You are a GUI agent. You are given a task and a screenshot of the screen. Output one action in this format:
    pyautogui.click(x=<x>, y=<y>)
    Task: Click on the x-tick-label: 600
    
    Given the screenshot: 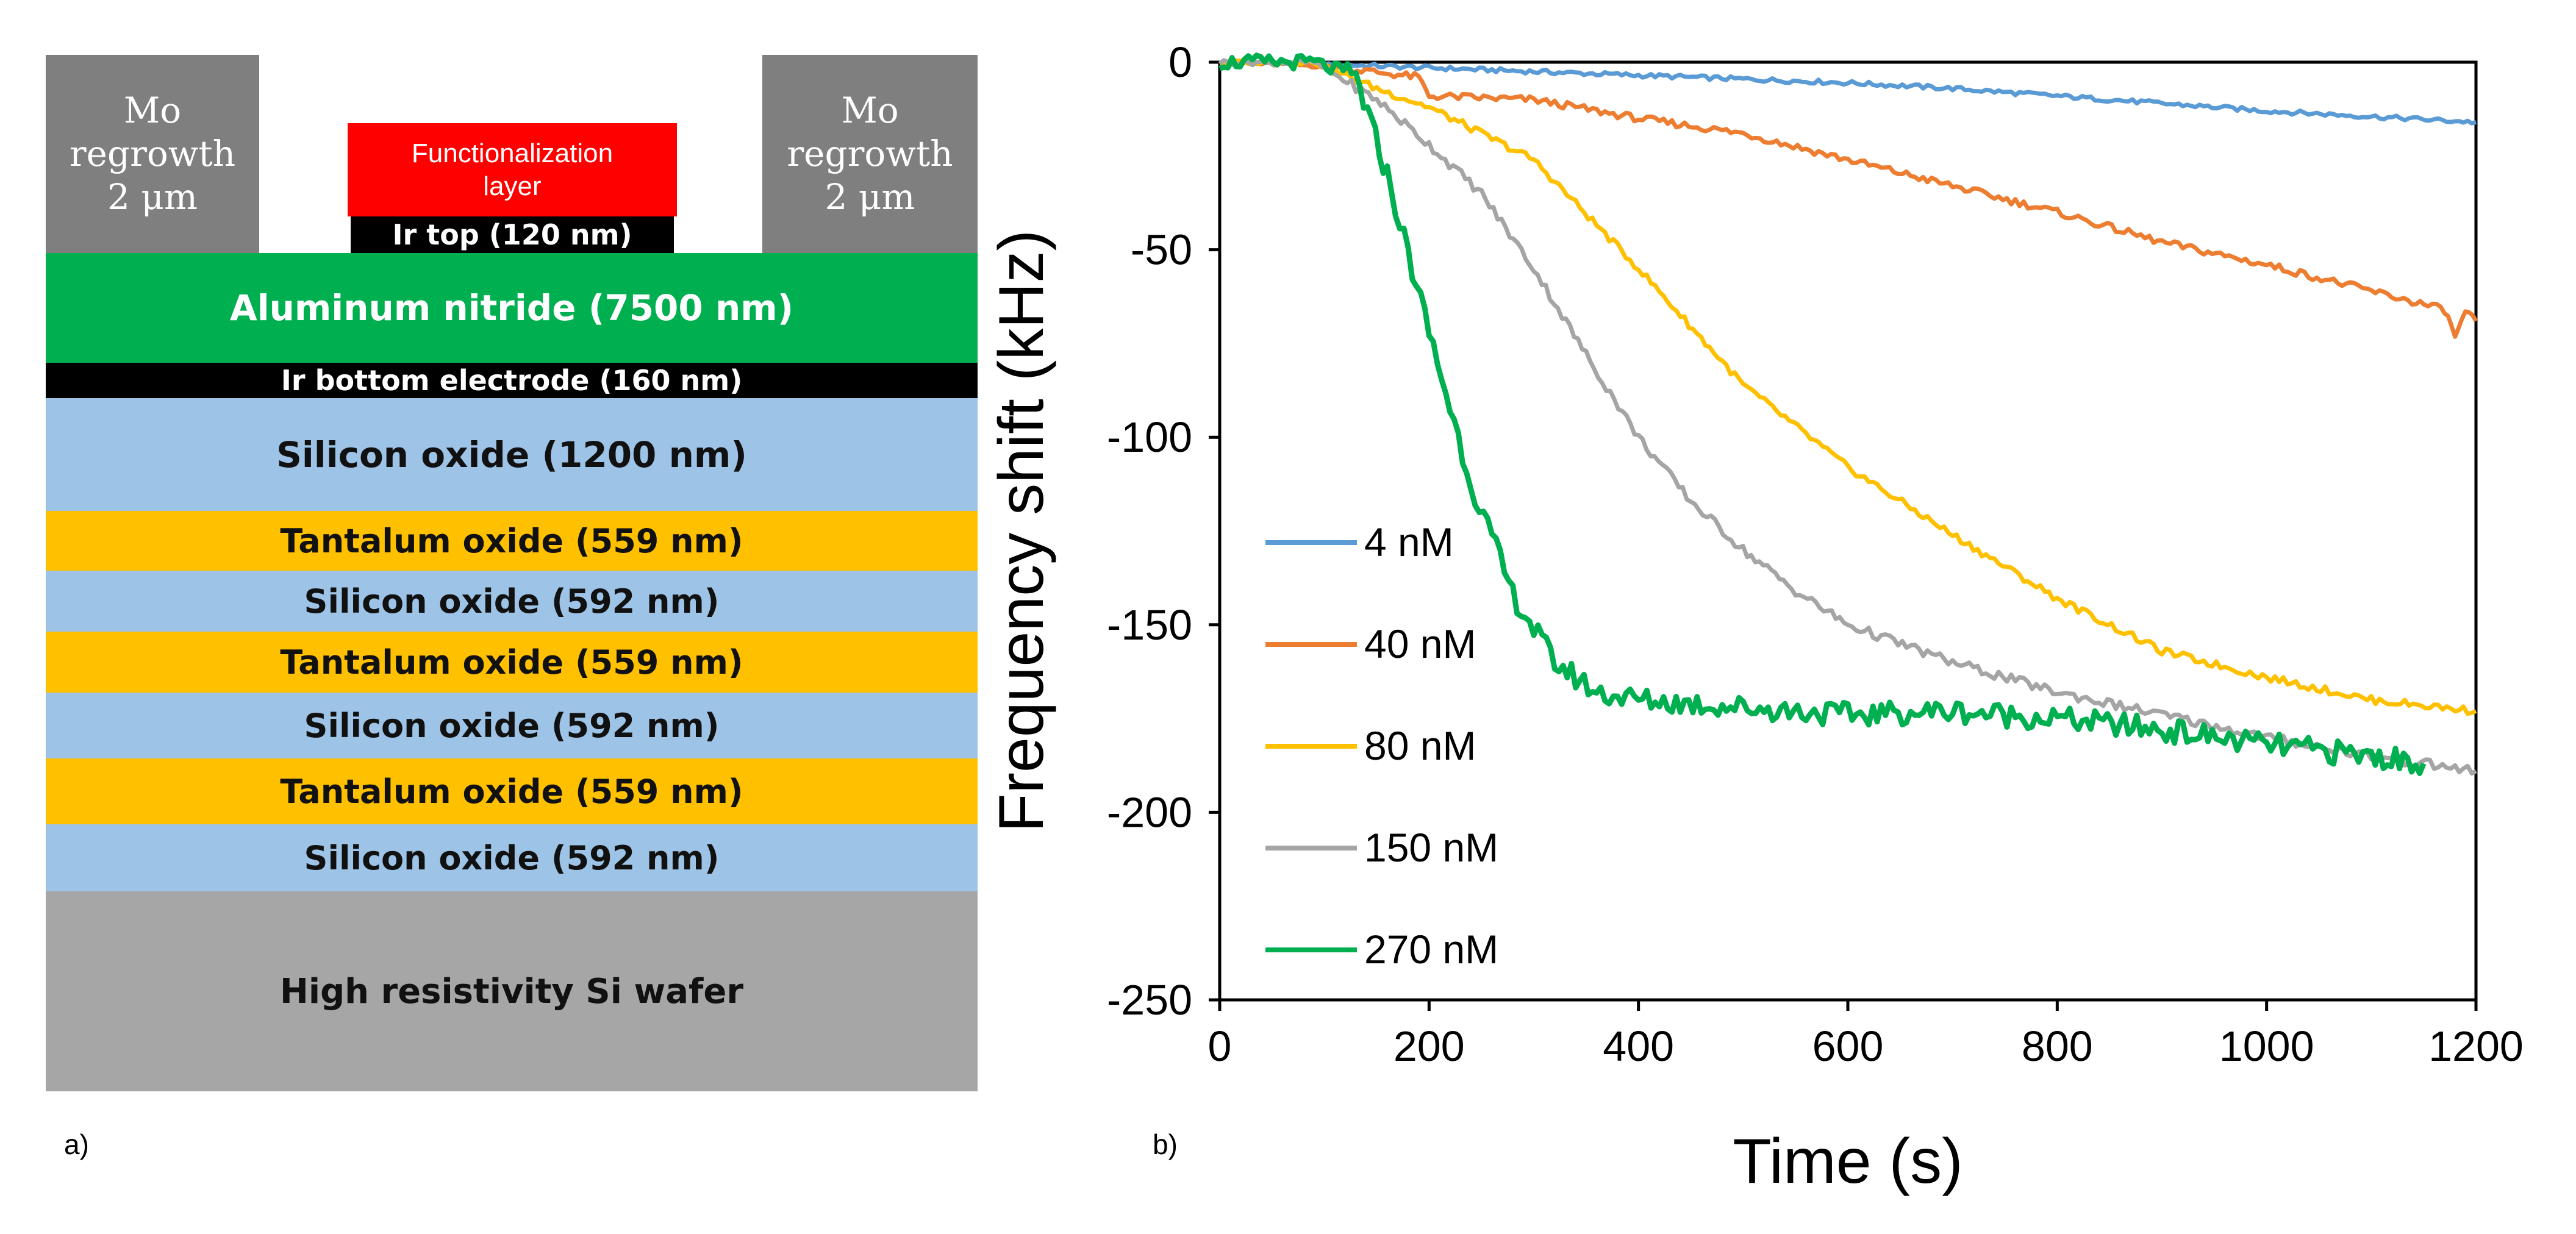 What is the action you would take?
    pyautogui.click(x=1848, y=1046)
    